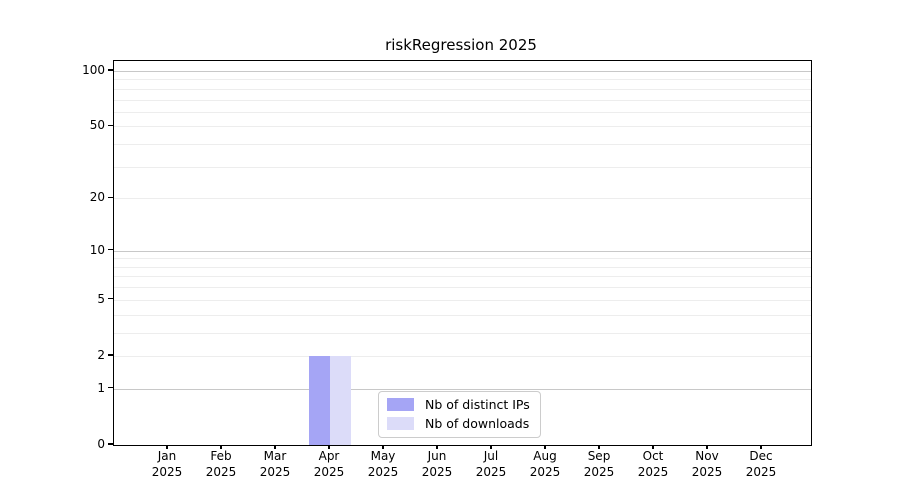 The width and height of the screenshot is (900, 500). What do you see at coordinates (221, 464) in the screenshot?
I see `x-tick-label: Feb 2025` at bounding box center [221, 464].